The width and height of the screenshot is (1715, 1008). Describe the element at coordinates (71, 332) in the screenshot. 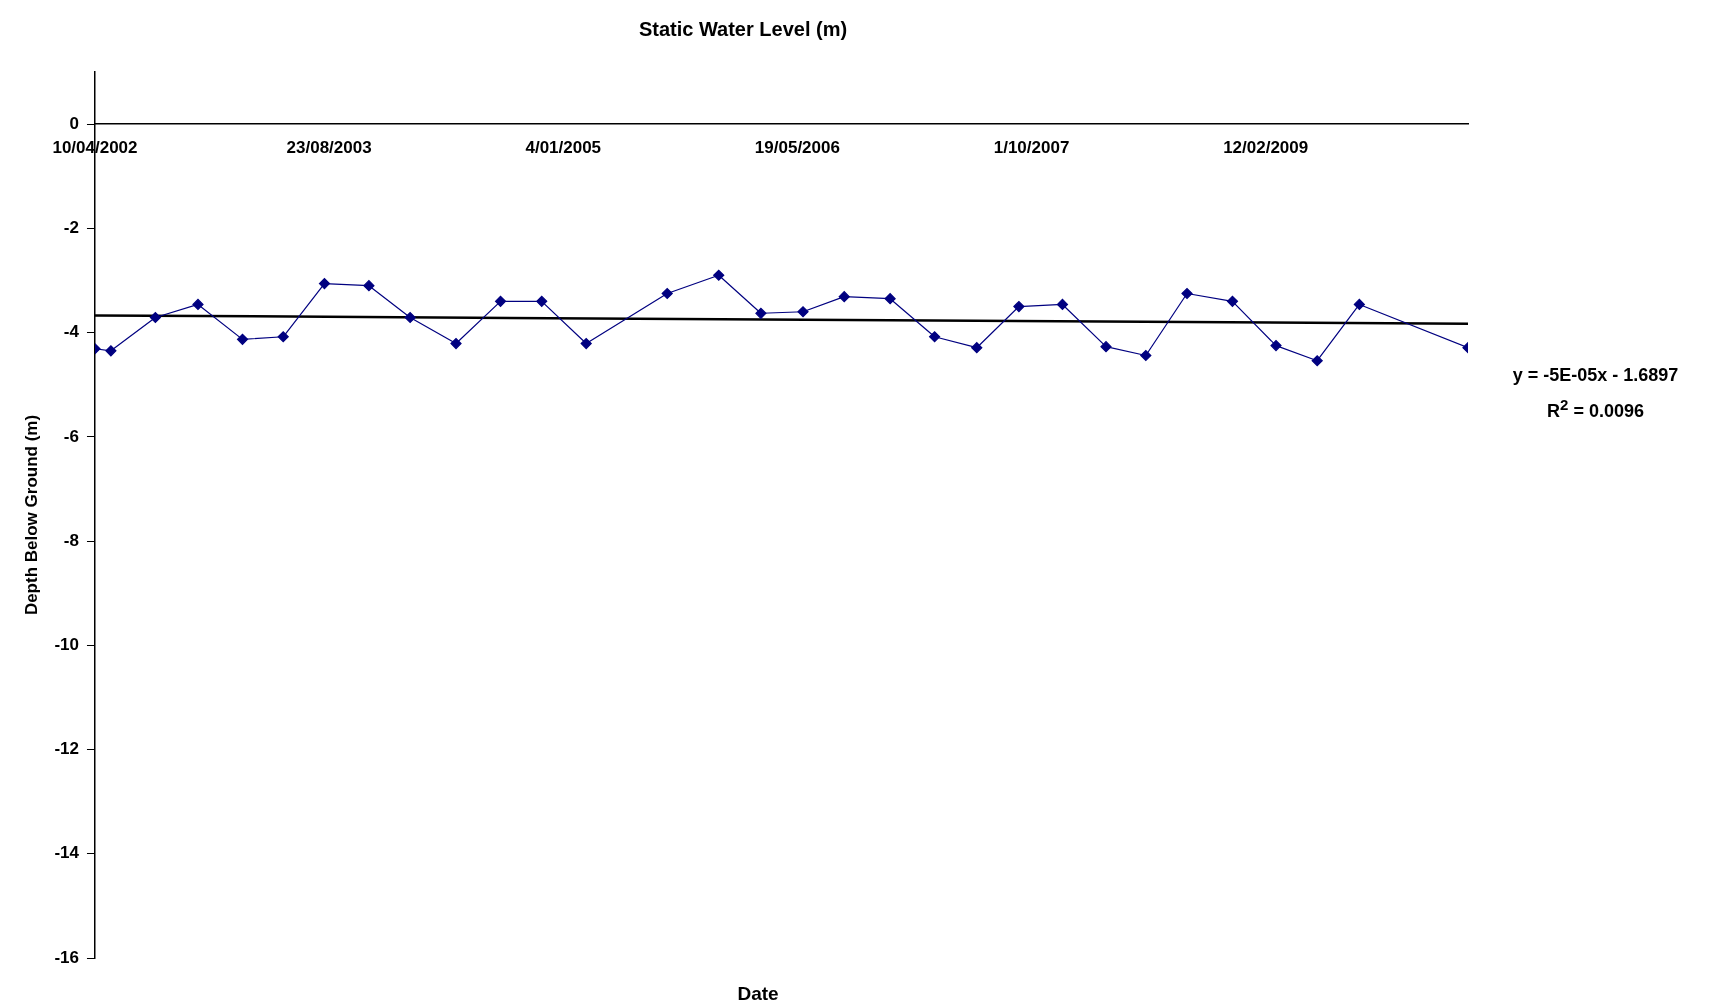

I see `y-tick-label: -4` at that location.